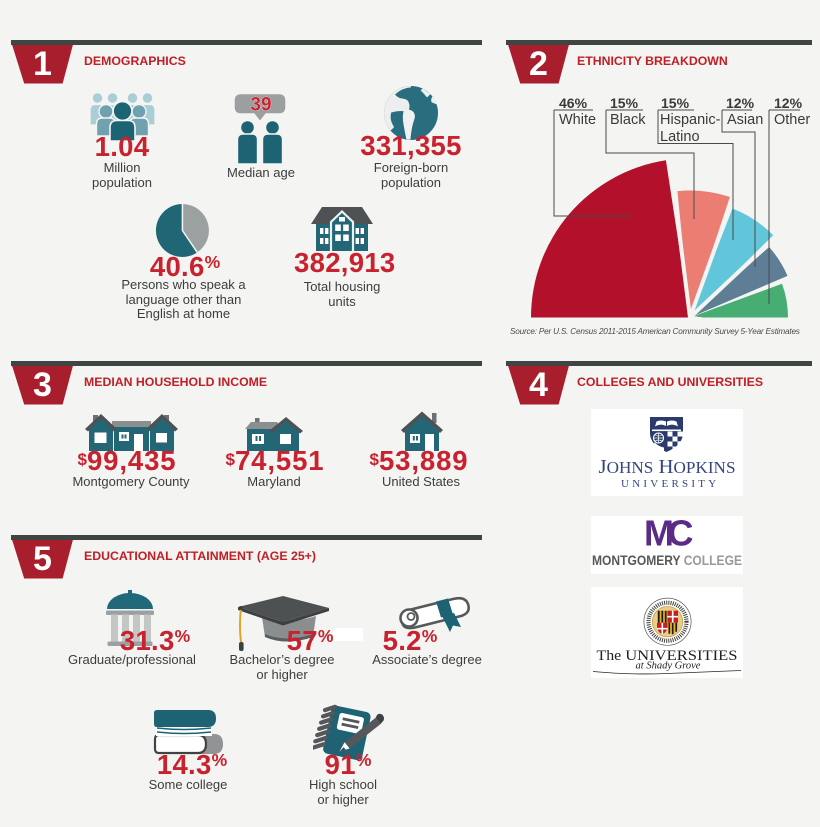  Describe the element at coordinates (659, 535) in the screenshot. I see `svg-text: M` at that location.